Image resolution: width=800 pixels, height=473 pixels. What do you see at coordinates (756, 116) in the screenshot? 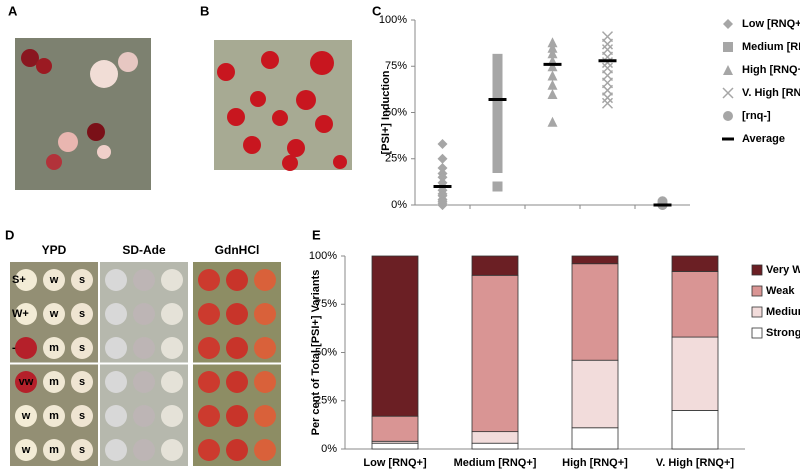
I see `legend-label: [rnq-]` at bounding box center [756, 116].